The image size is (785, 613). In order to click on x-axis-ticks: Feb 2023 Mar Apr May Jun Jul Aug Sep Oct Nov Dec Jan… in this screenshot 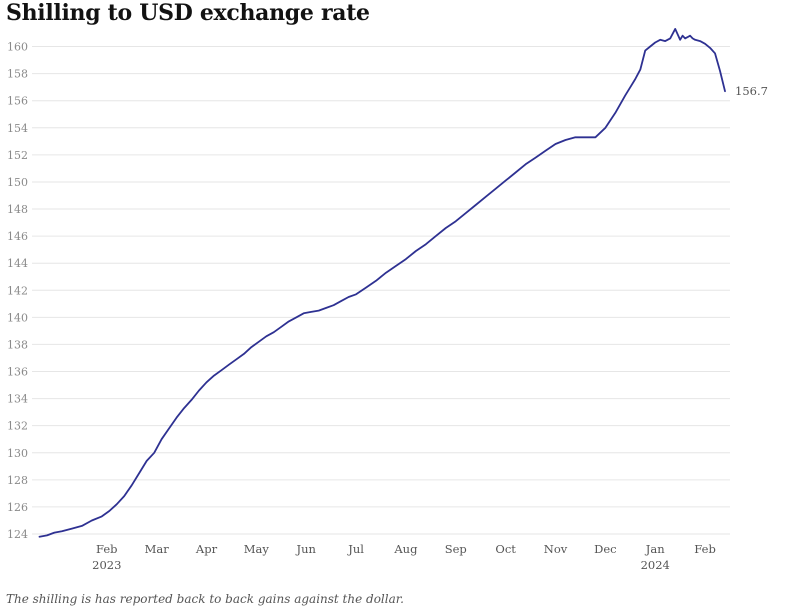, I will do `click(404, 557)`.